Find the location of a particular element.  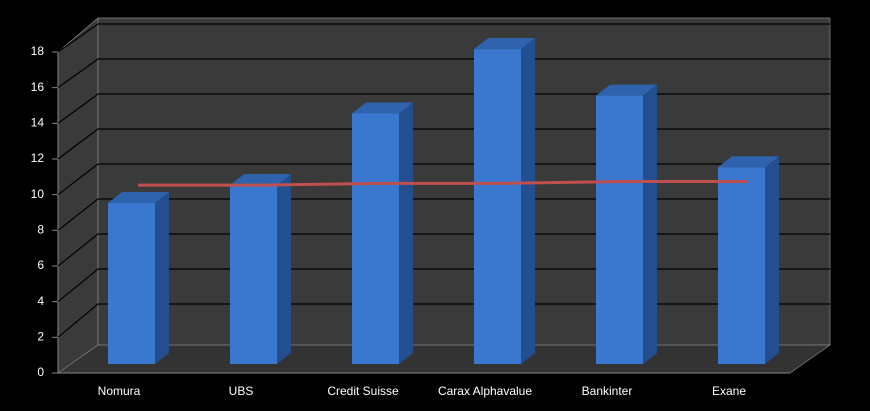

y-tick-label: 2 is located at coordinates (40, 337).